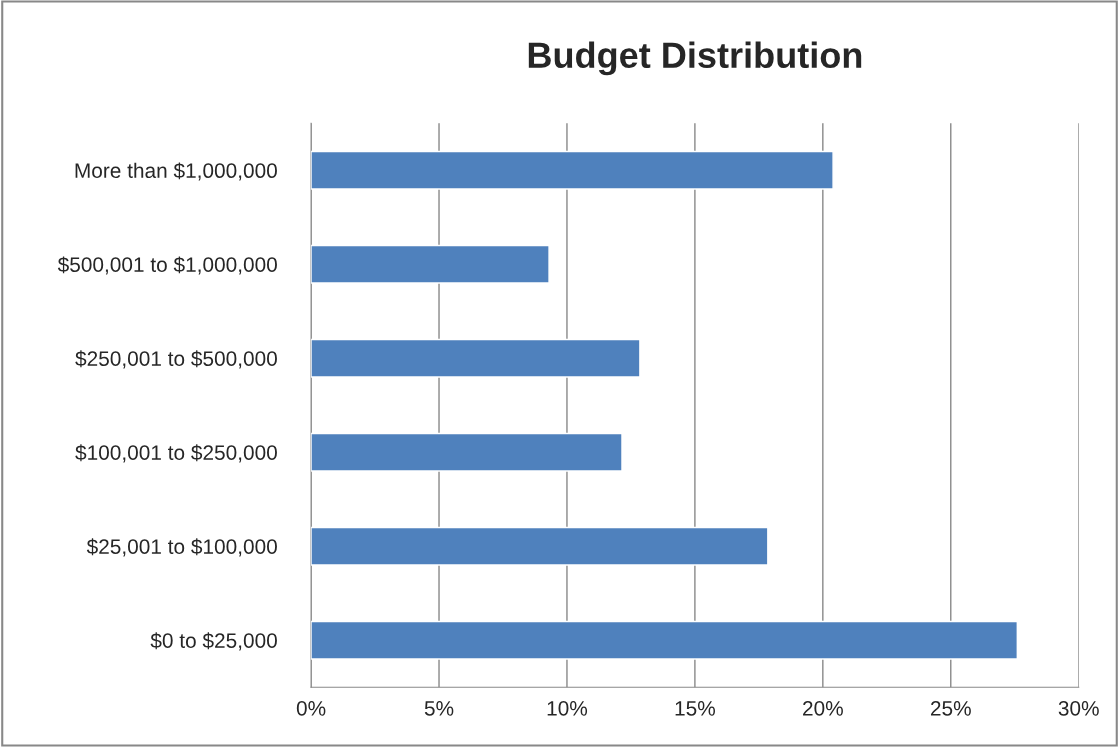 This screenshot has width=1119, height=747. What do you see at coordinates (167, 265) in the screenshot?
I see `y-tick-label: $500,001 to $1,000,000` at bounding box center [167, 265].